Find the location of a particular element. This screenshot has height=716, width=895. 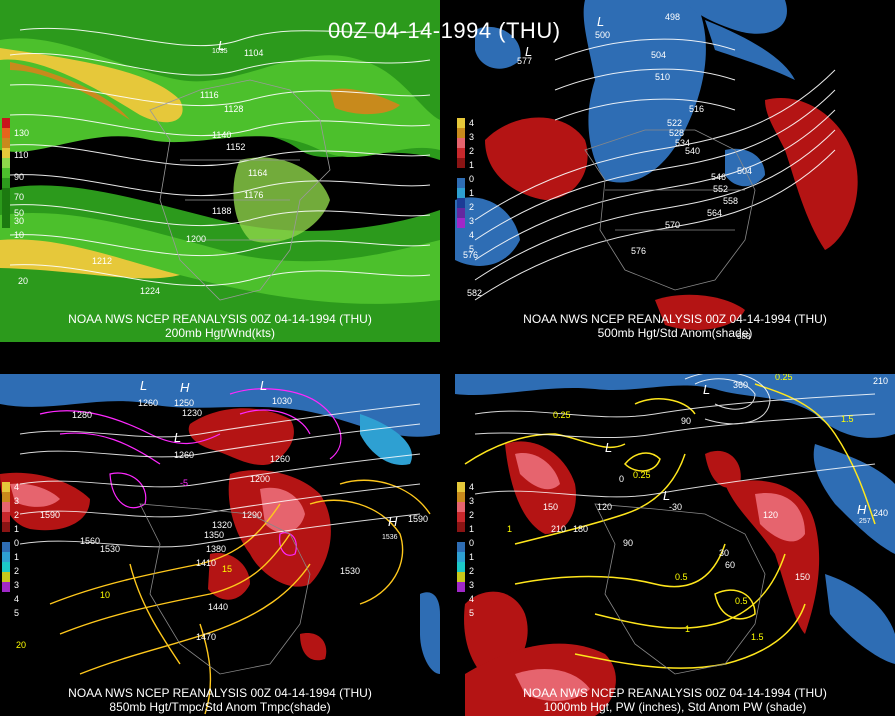

contour-label: 20 is located at coordinates (23, 281).